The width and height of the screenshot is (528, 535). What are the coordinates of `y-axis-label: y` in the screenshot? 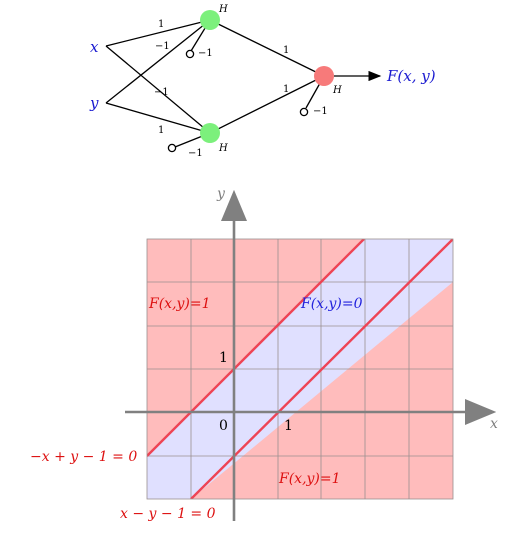 It's located at (221, 194).